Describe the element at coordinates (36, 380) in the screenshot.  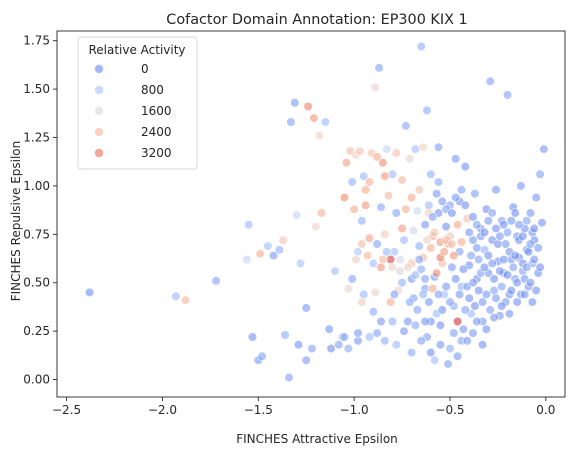
I see `y-tick-label: 0.00` at that location.